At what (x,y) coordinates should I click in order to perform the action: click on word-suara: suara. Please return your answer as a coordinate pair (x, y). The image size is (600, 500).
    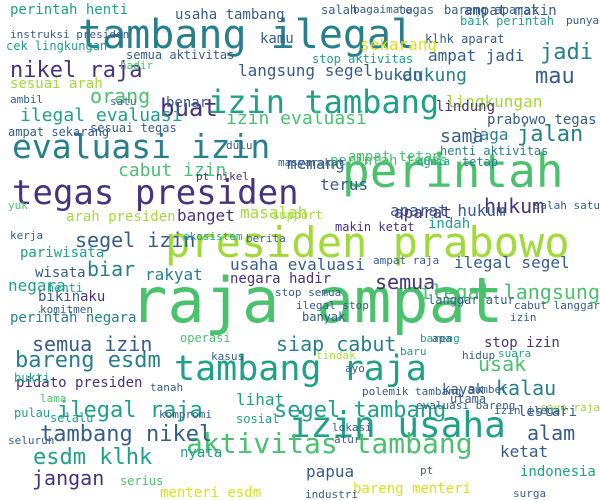
    Looking at the image, I should click on (515, 353).